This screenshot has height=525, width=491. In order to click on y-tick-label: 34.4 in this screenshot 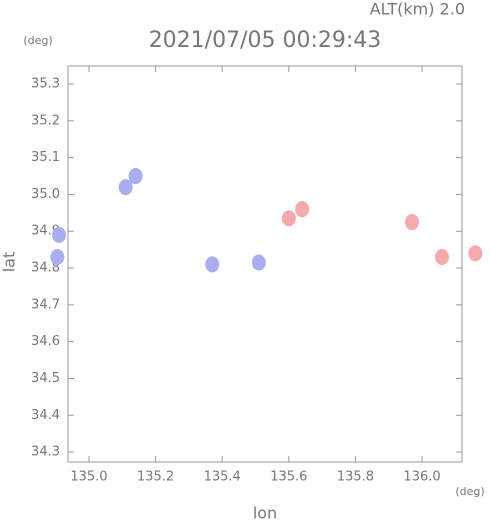, I will do `click(45, 415)`.